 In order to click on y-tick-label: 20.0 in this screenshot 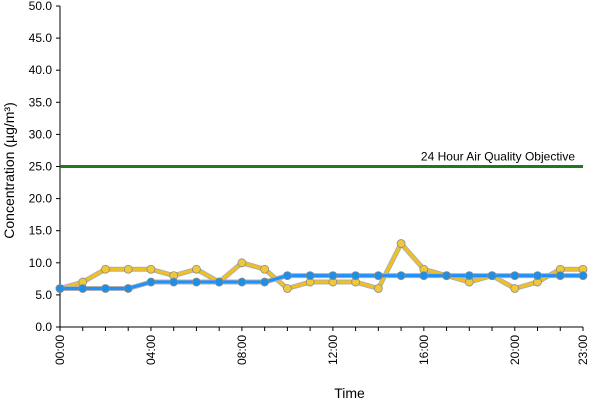, I will do `click(41, 199)`.